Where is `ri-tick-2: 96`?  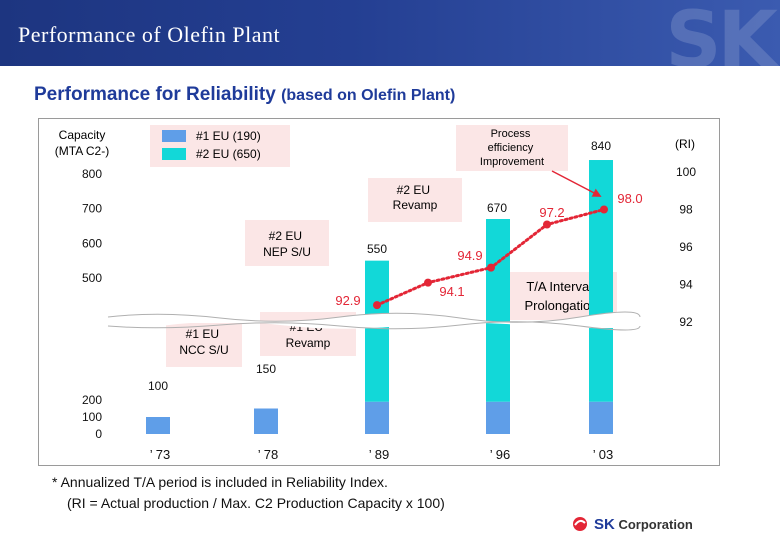 ri-tick-2: 96 is located at coordinates (686, 247).